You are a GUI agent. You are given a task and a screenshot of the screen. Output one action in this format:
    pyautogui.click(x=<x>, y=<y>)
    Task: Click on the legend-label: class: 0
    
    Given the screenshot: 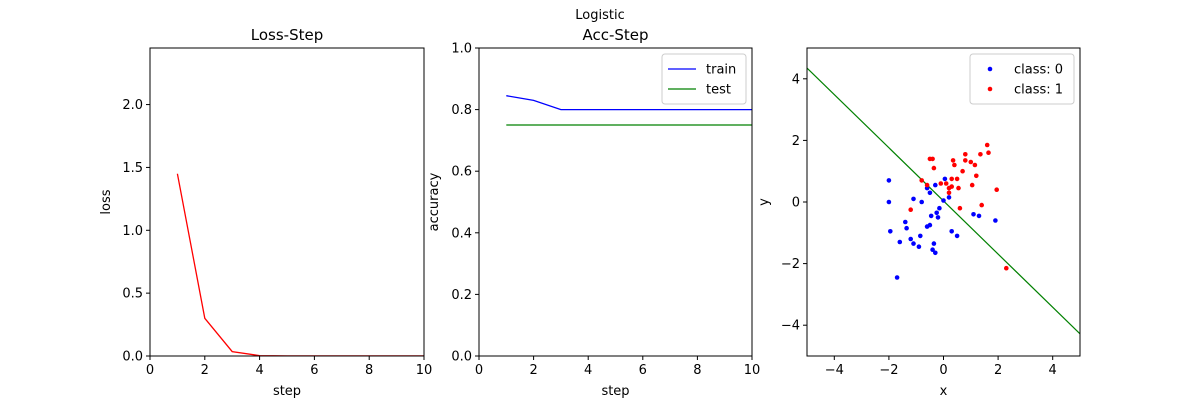 What is the action you would take?
    pyautogui.click(x=1038, y=70)
    